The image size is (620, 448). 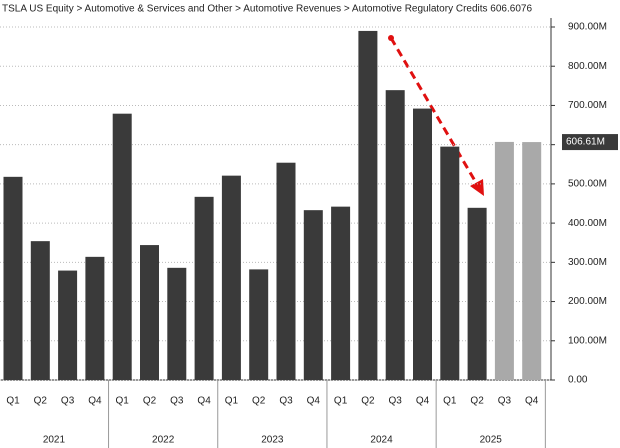 I want to click on year-label: 2024, so click(x=381, y=440).